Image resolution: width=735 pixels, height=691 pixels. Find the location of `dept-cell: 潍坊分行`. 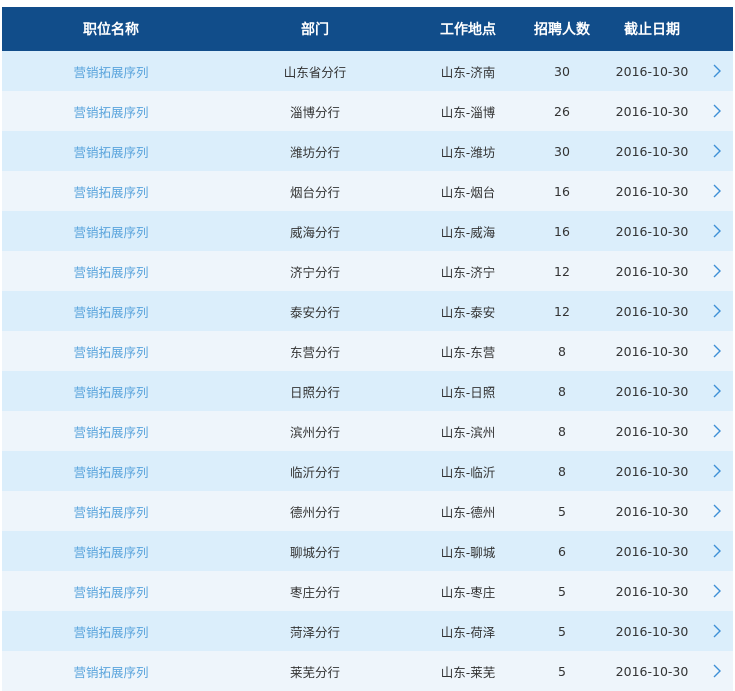

dept-cell: 潍坊分行 is located at coordinates (314, 152).